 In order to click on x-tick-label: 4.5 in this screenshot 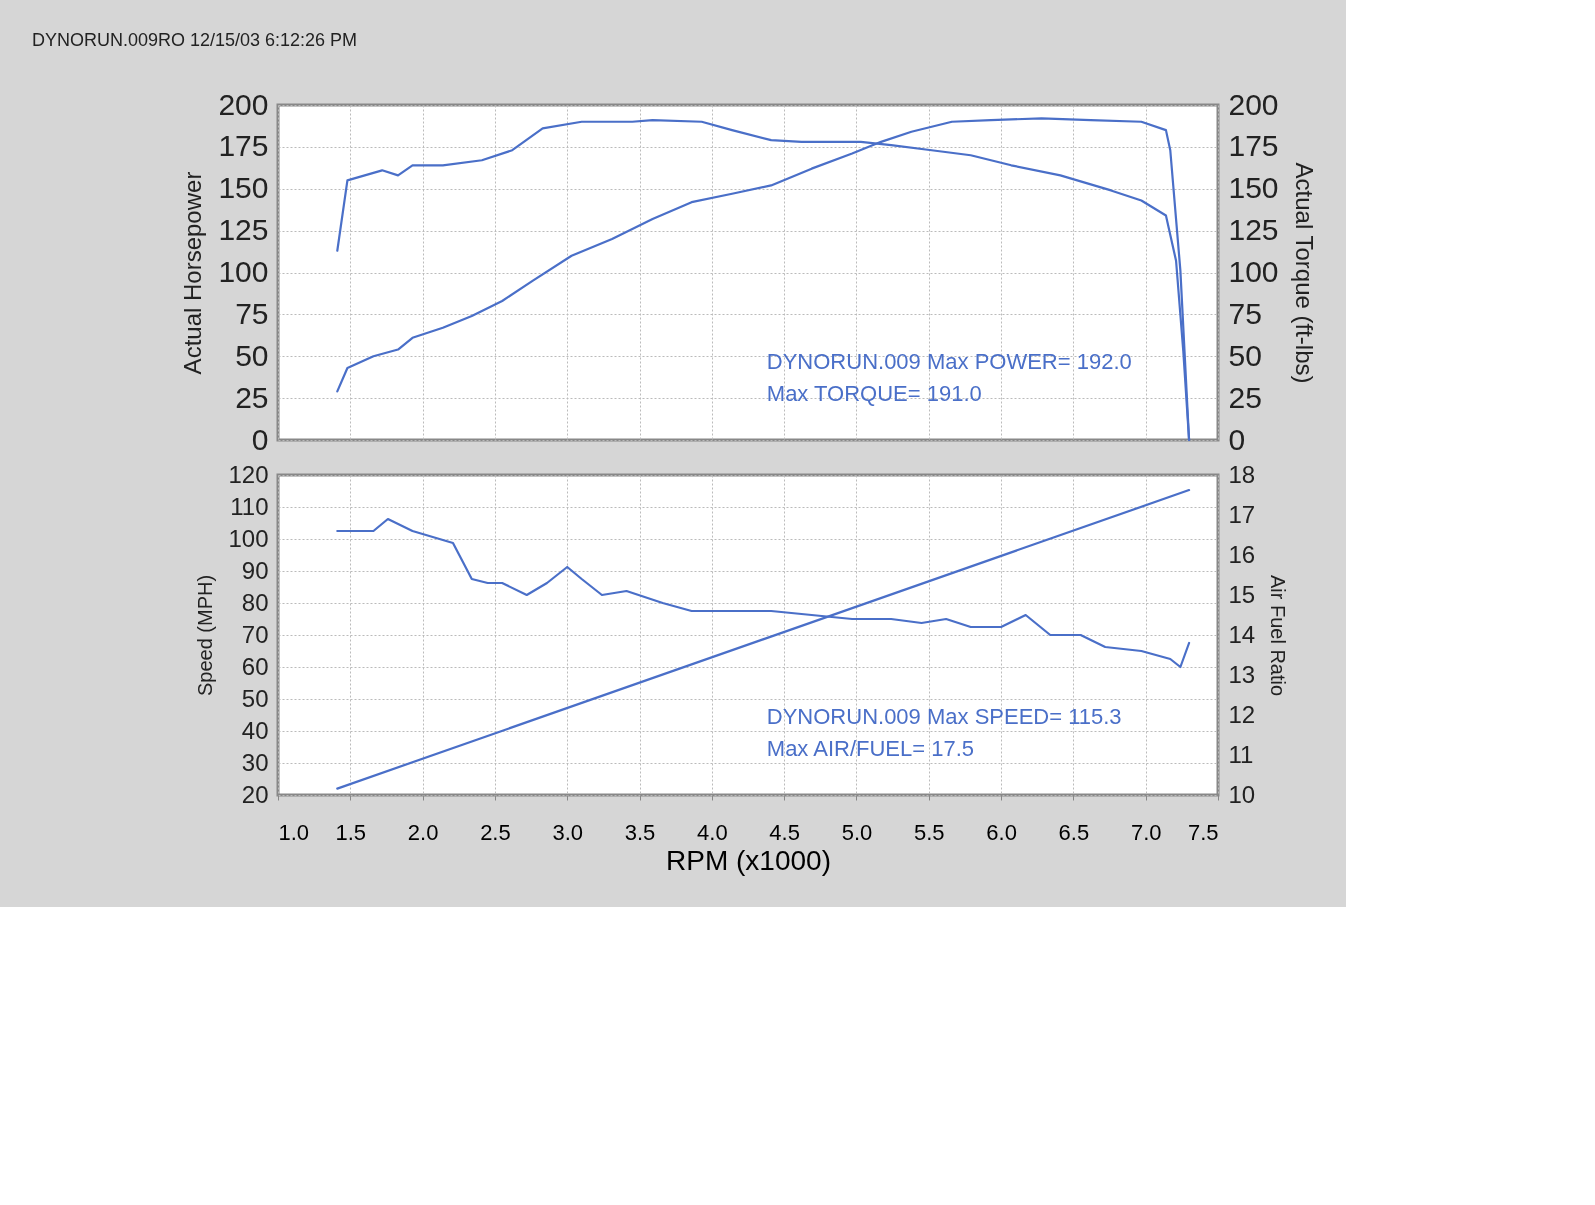, I will do `click(784, 832)`.